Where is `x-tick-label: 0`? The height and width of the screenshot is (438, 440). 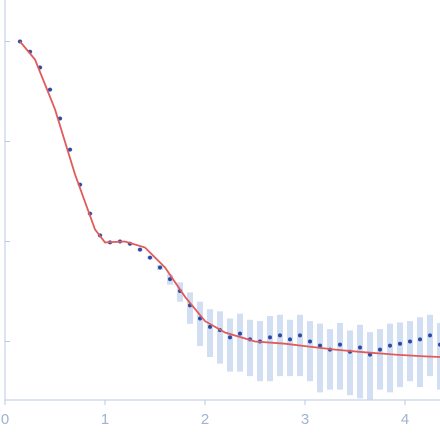
x-tick-label: 0 is located at coordinates (5, 419).